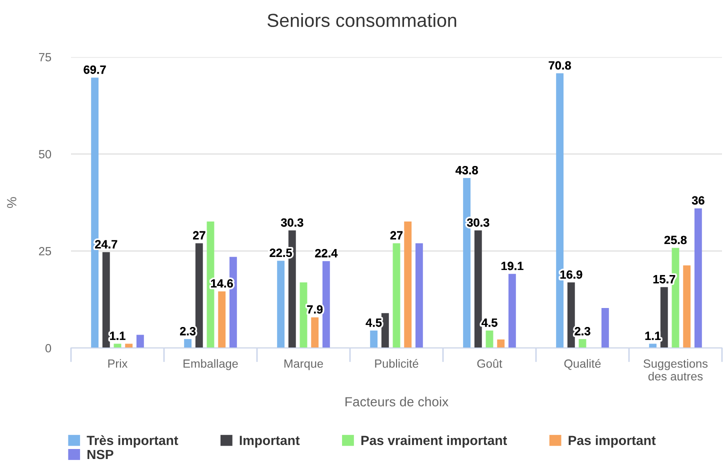  I want to click on data-label: 16.9, so click(571, 274).